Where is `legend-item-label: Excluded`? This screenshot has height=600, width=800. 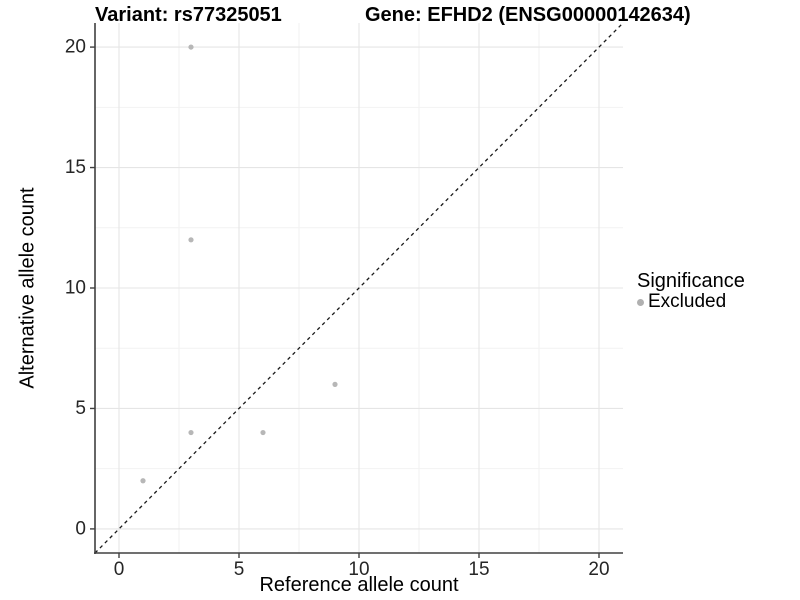
legend-item-label: Excluded is located at coordinates (687, 301).